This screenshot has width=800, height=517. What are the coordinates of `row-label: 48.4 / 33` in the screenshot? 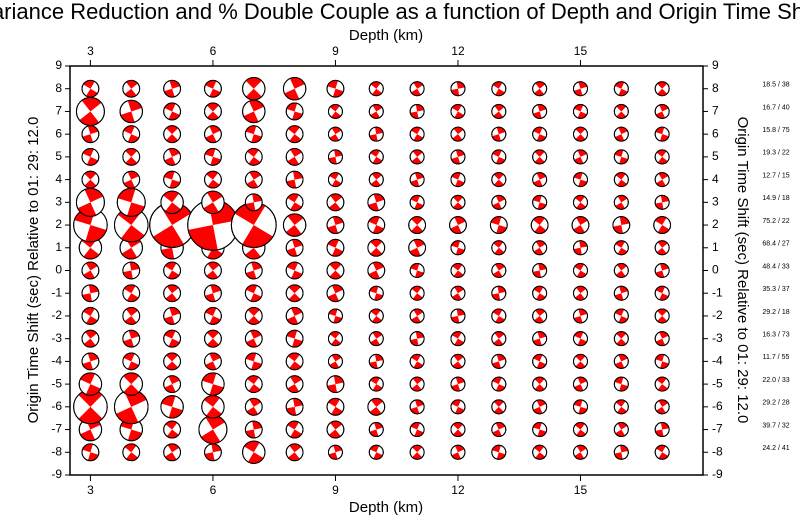 It's located at (775, 266).